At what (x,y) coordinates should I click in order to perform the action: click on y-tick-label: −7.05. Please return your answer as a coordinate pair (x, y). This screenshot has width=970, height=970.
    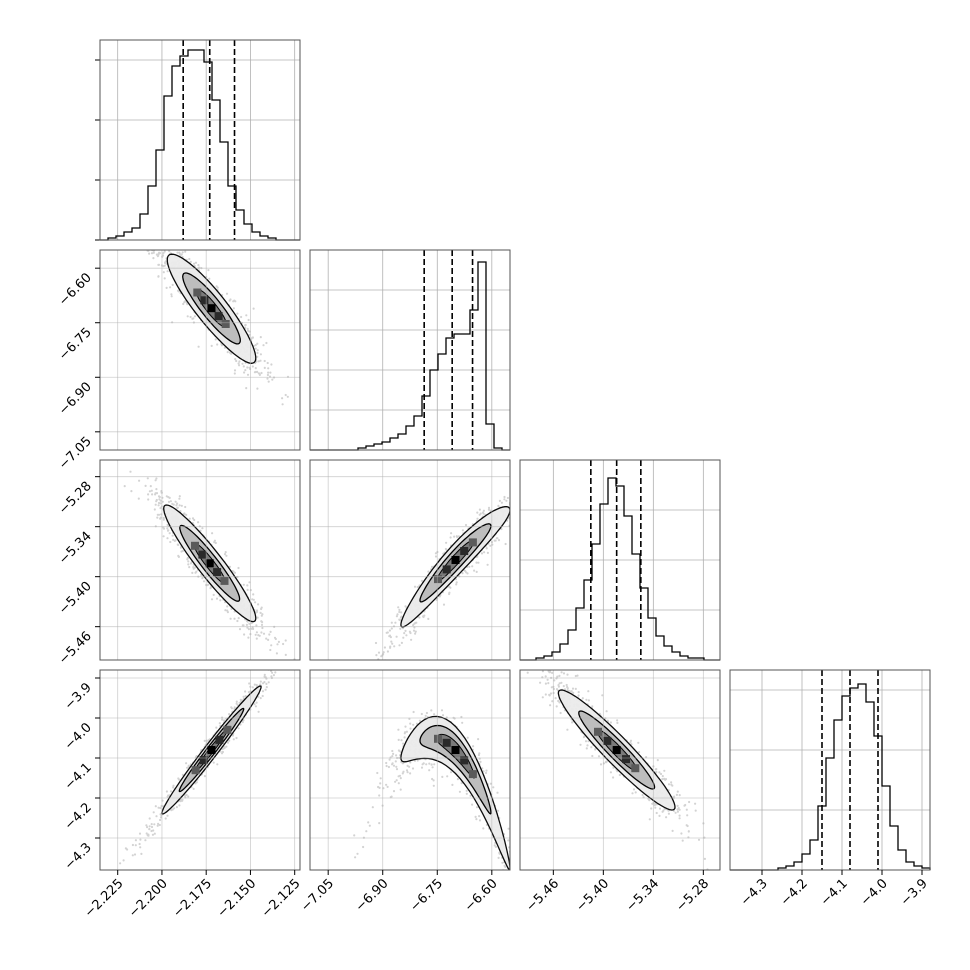
    Looking at the image, I should click on (75, 453).